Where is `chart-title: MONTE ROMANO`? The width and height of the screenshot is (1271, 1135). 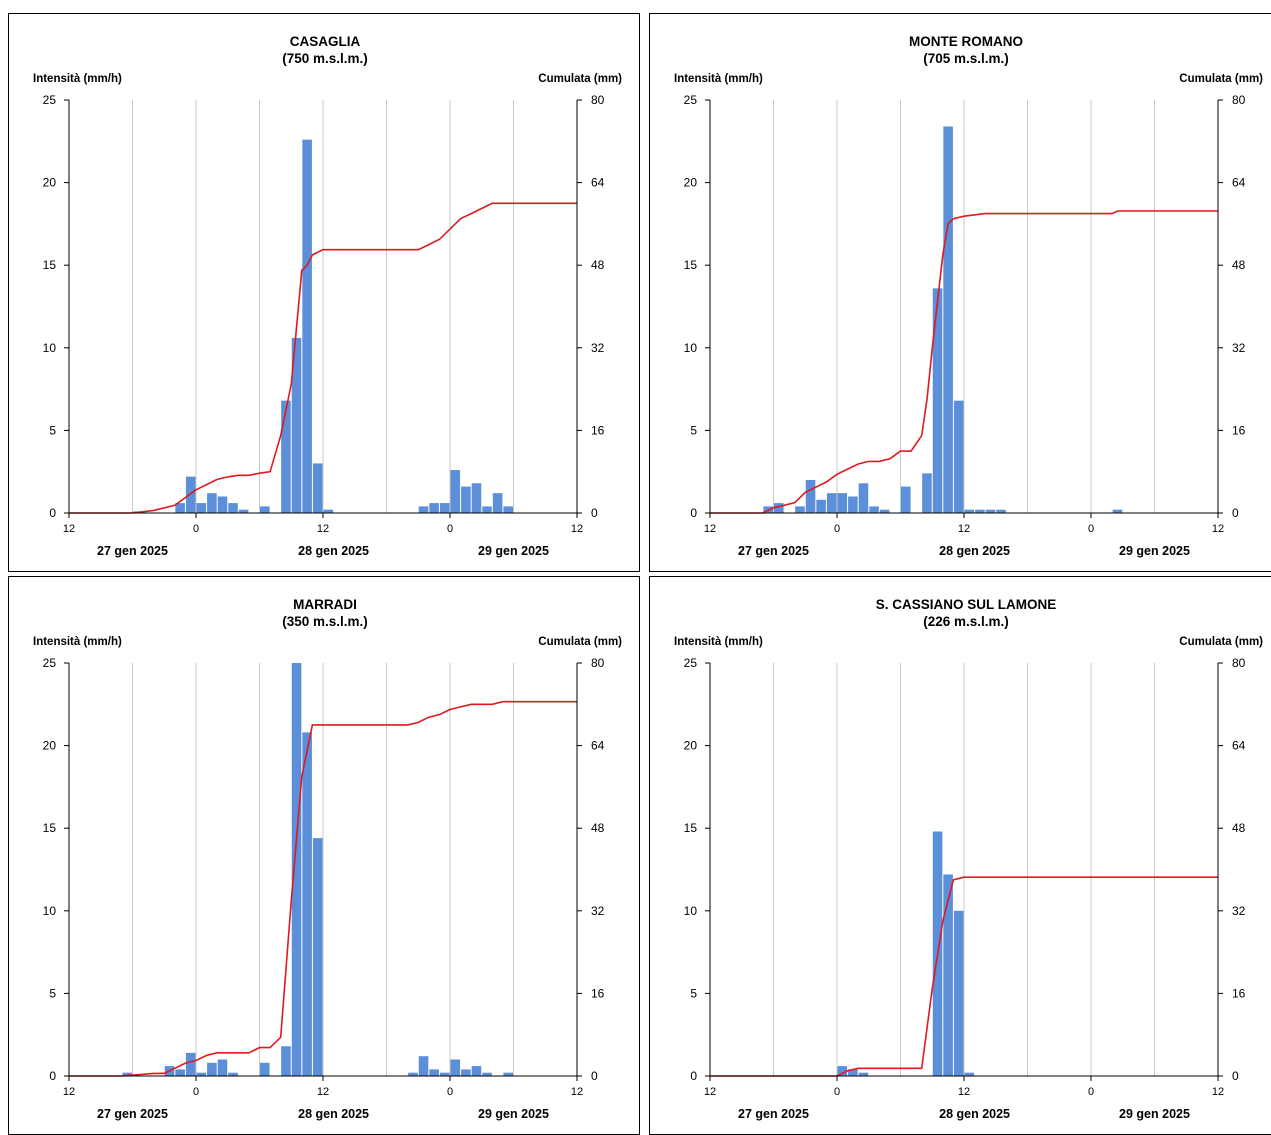 chart-title: MONTE ROMANO is located at coordinates (966, 41).